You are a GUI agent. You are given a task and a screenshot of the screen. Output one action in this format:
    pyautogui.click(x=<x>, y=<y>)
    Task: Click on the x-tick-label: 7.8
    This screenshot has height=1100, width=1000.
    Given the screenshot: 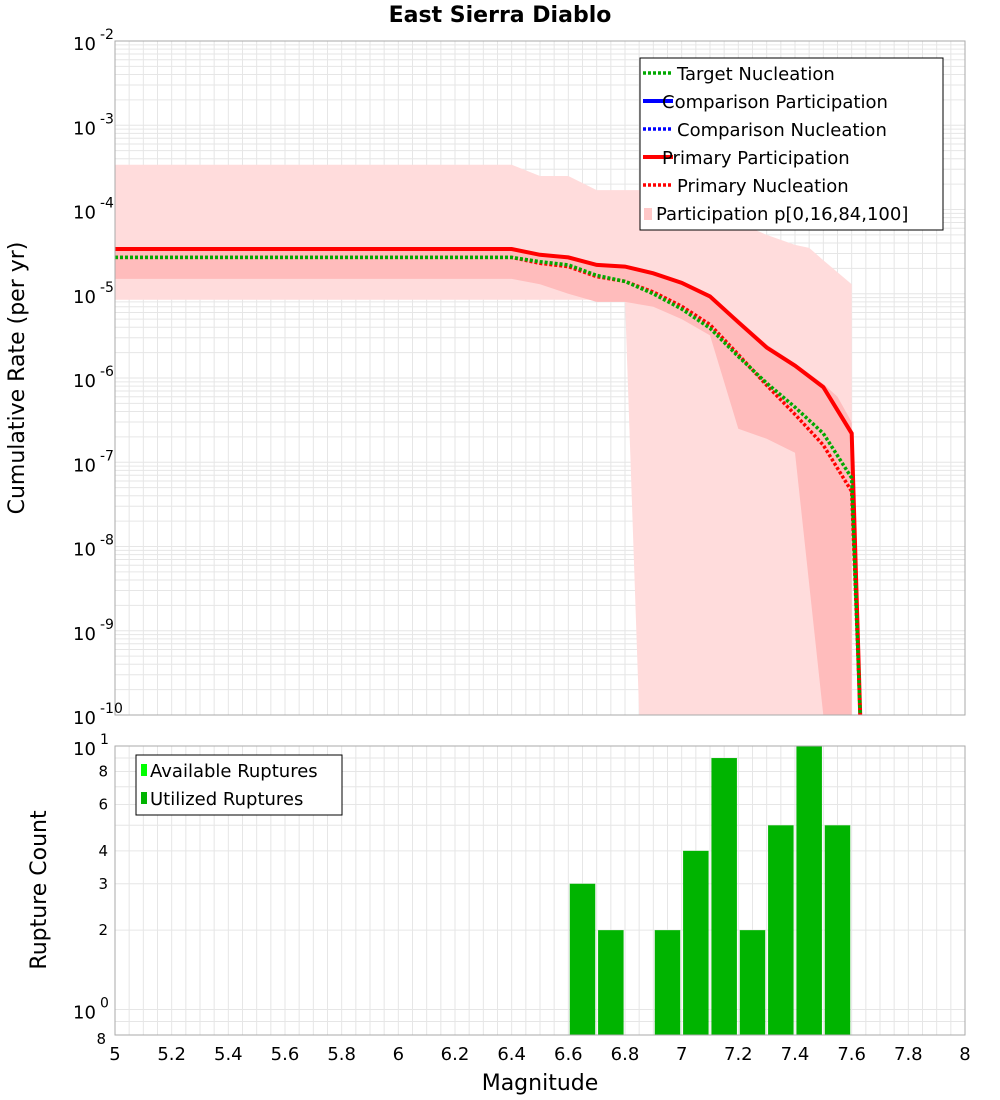 What is the action you would take?
    pyautogui.click(x=908, y=1054)
    